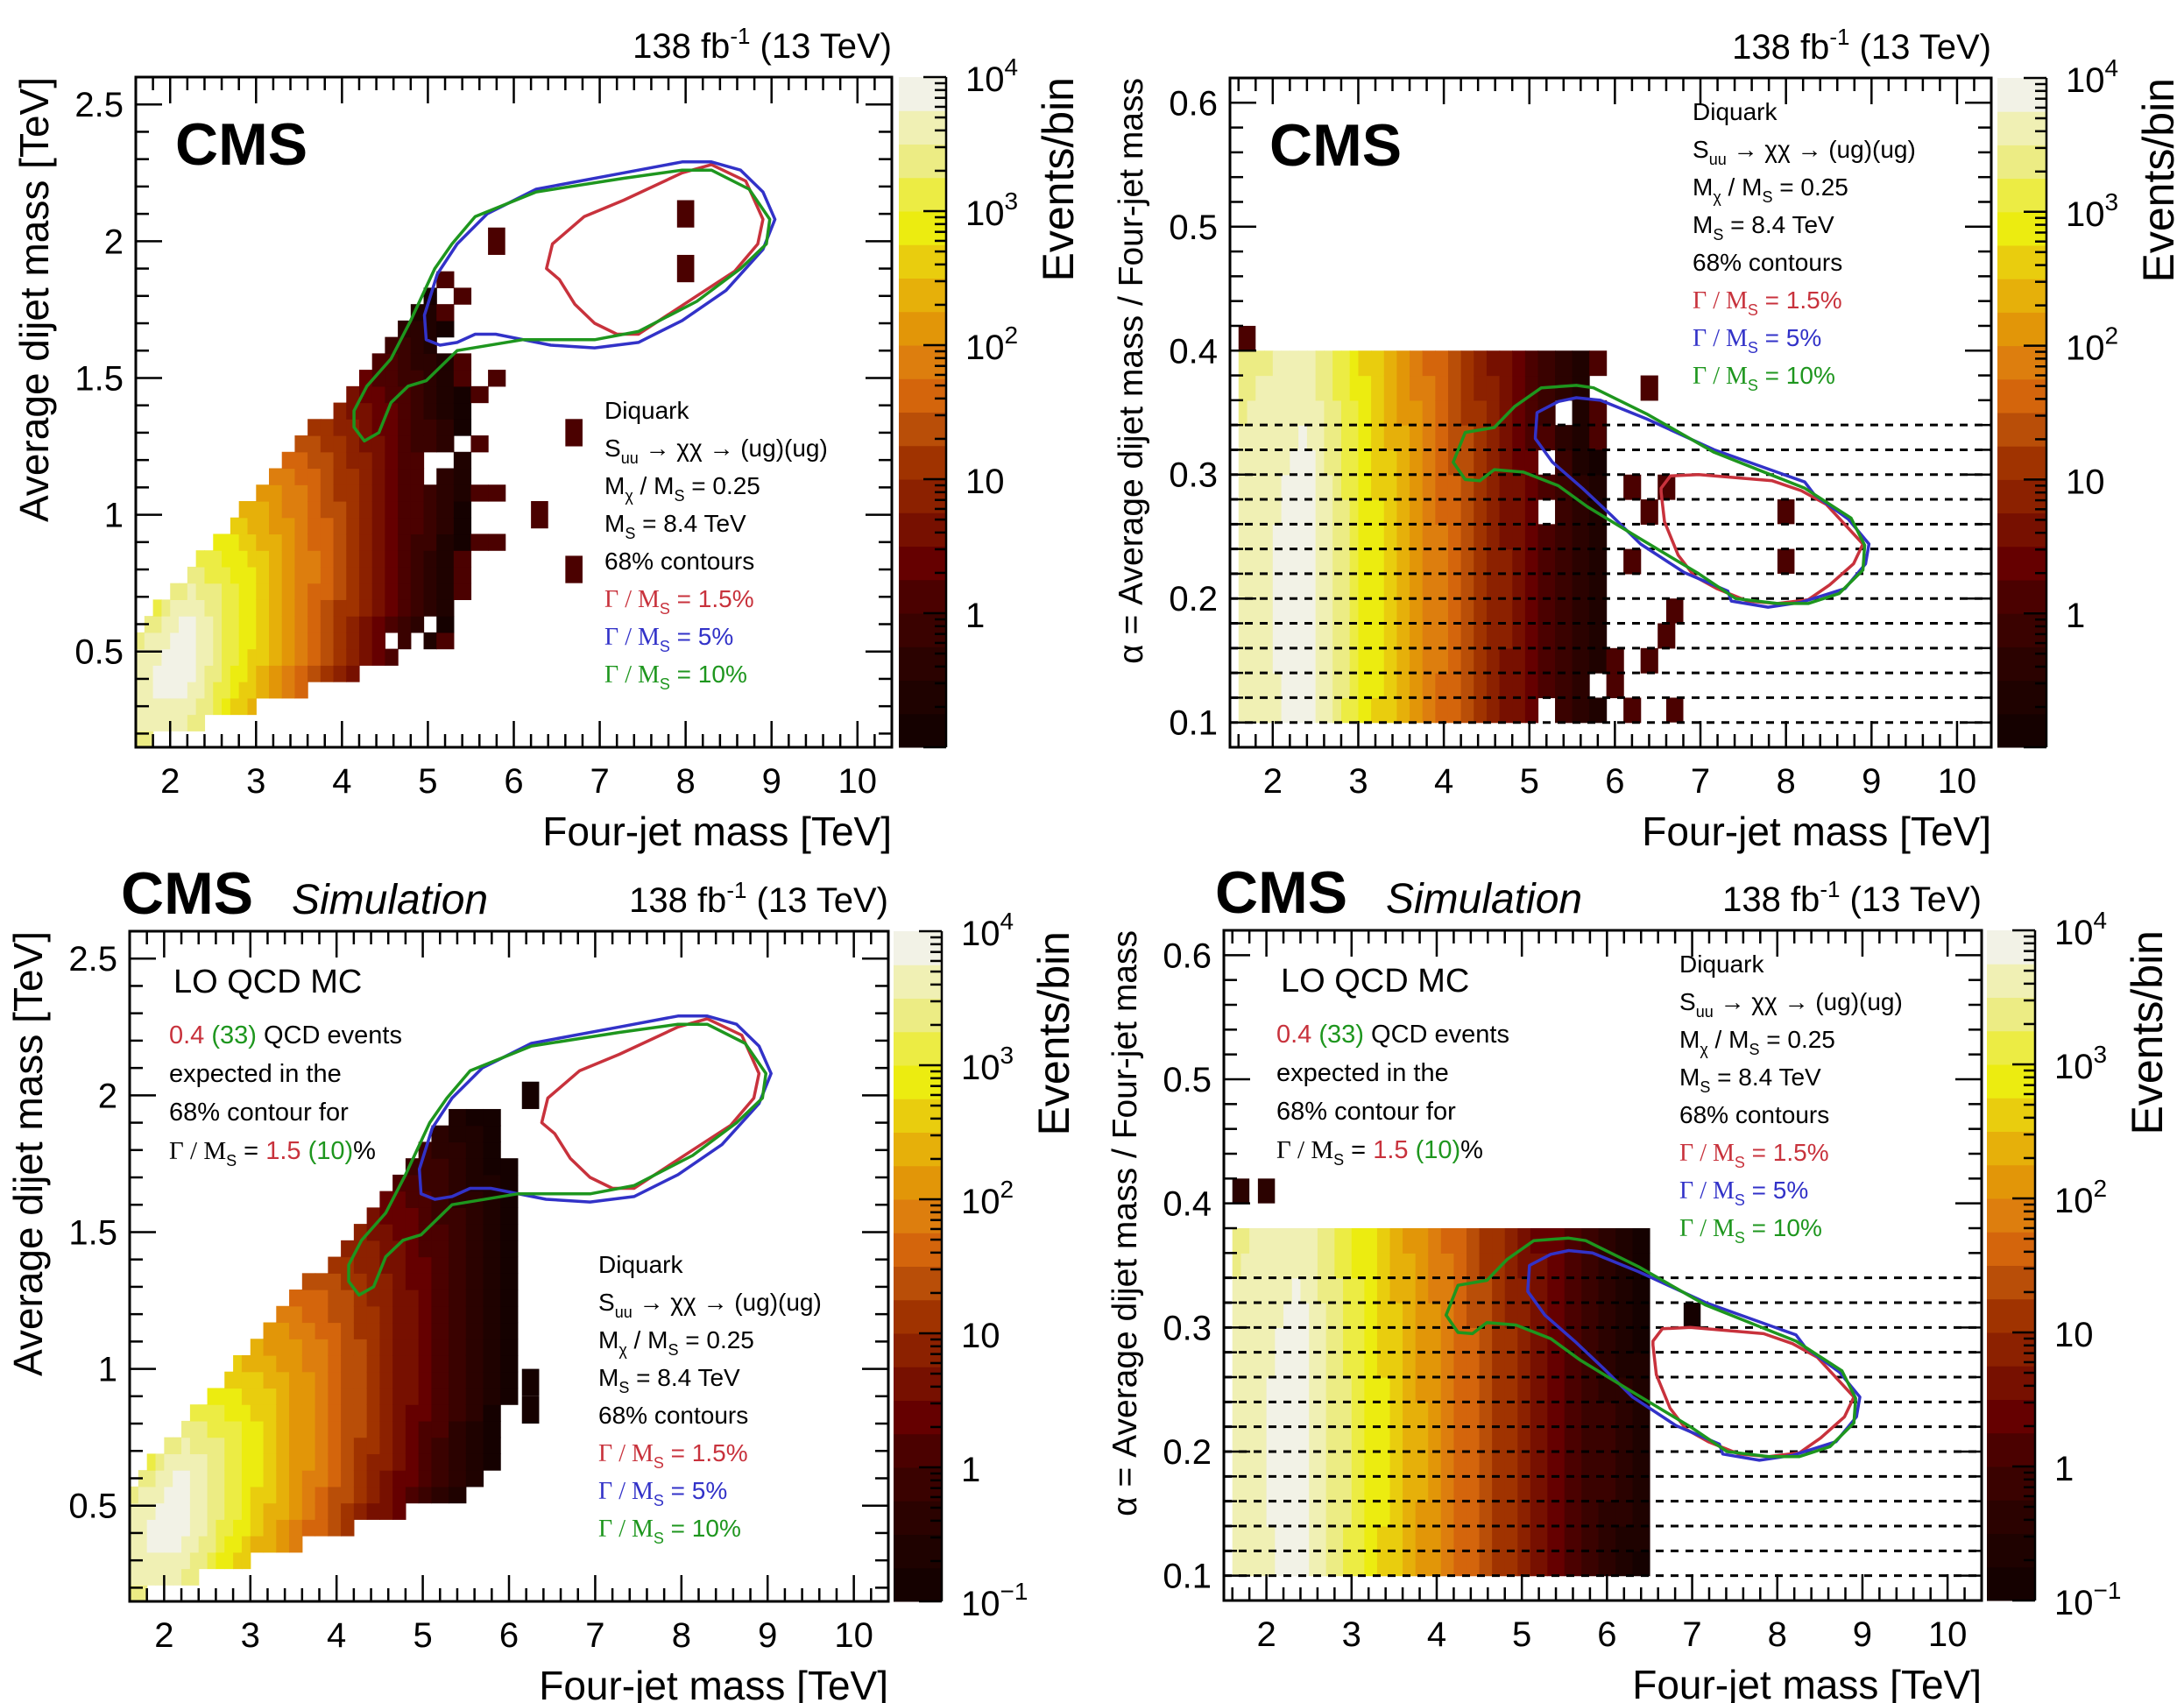 Image resolution: width=2184 pixels, height=1703 pixels. I want to click on legend-text: S, so click(1687, 1002).